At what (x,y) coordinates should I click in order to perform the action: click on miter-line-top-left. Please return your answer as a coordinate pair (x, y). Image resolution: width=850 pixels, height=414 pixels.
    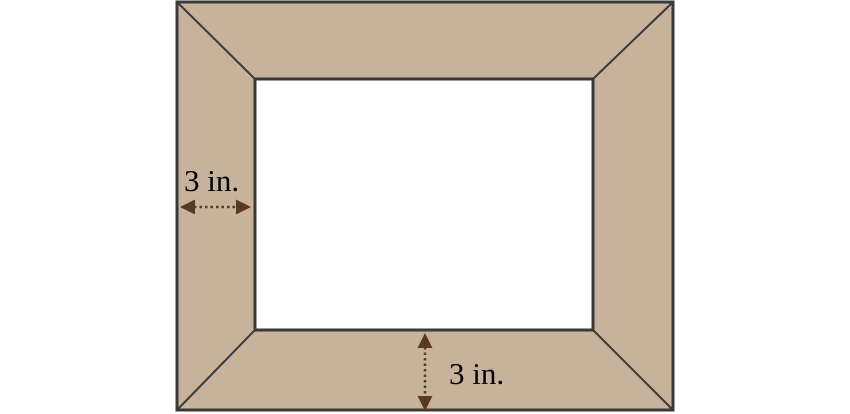
    Looking at the image, I should click on (216, 40).